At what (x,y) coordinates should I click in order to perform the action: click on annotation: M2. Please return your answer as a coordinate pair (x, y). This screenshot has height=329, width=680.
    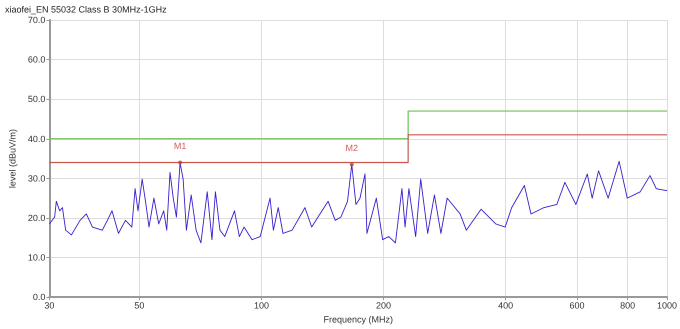
    Looking at the image, I should click on (352, 147).